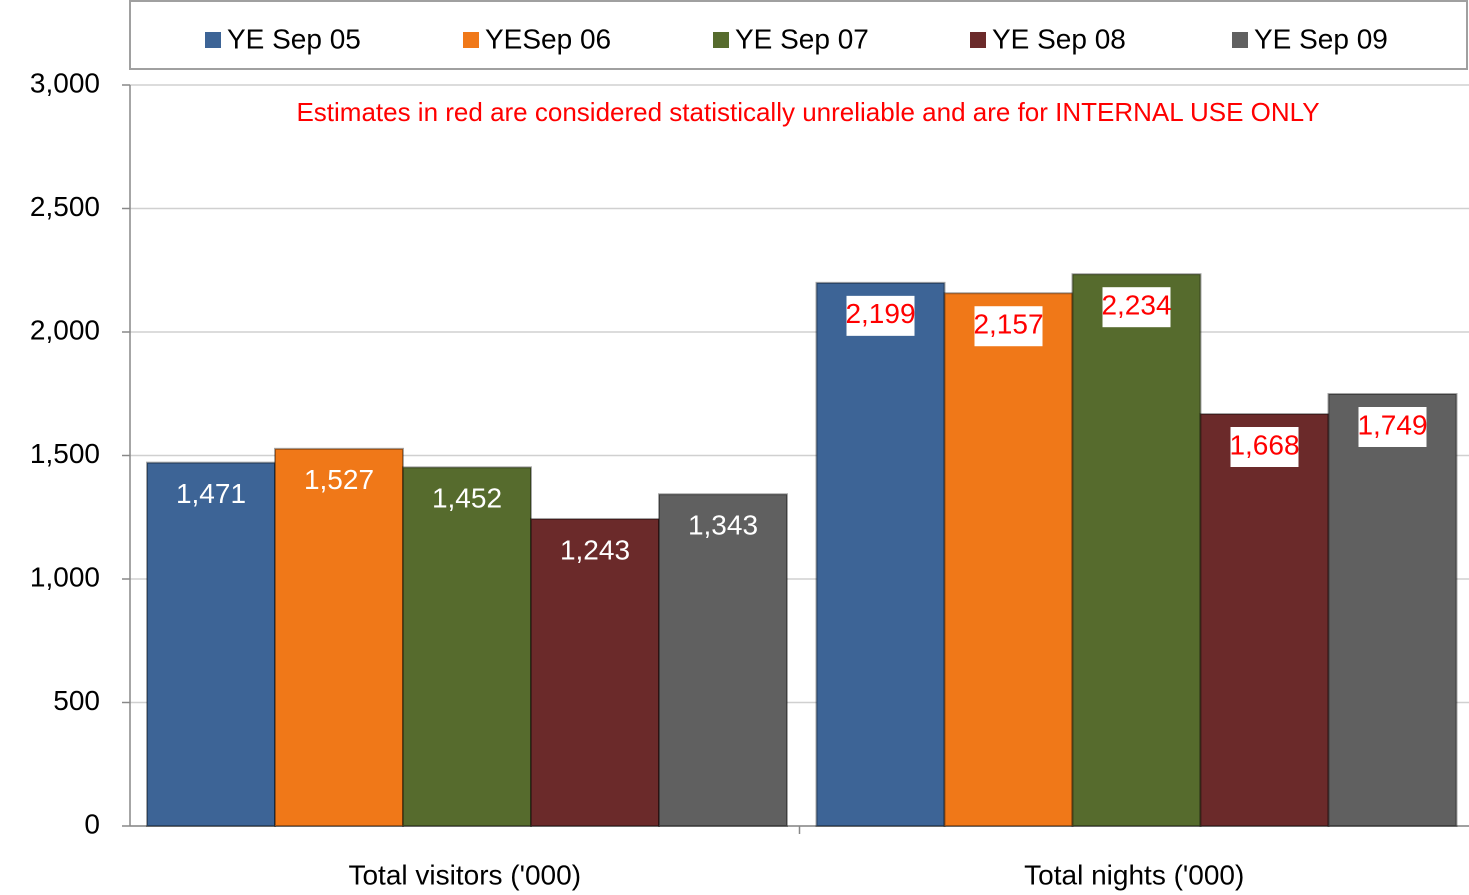 This screenshot has width=1469, height=895. What do you see at coordinates (65, 82) in the screenshot?
I see `y-tick-label: 3,000` at bounding box center [65, 82].